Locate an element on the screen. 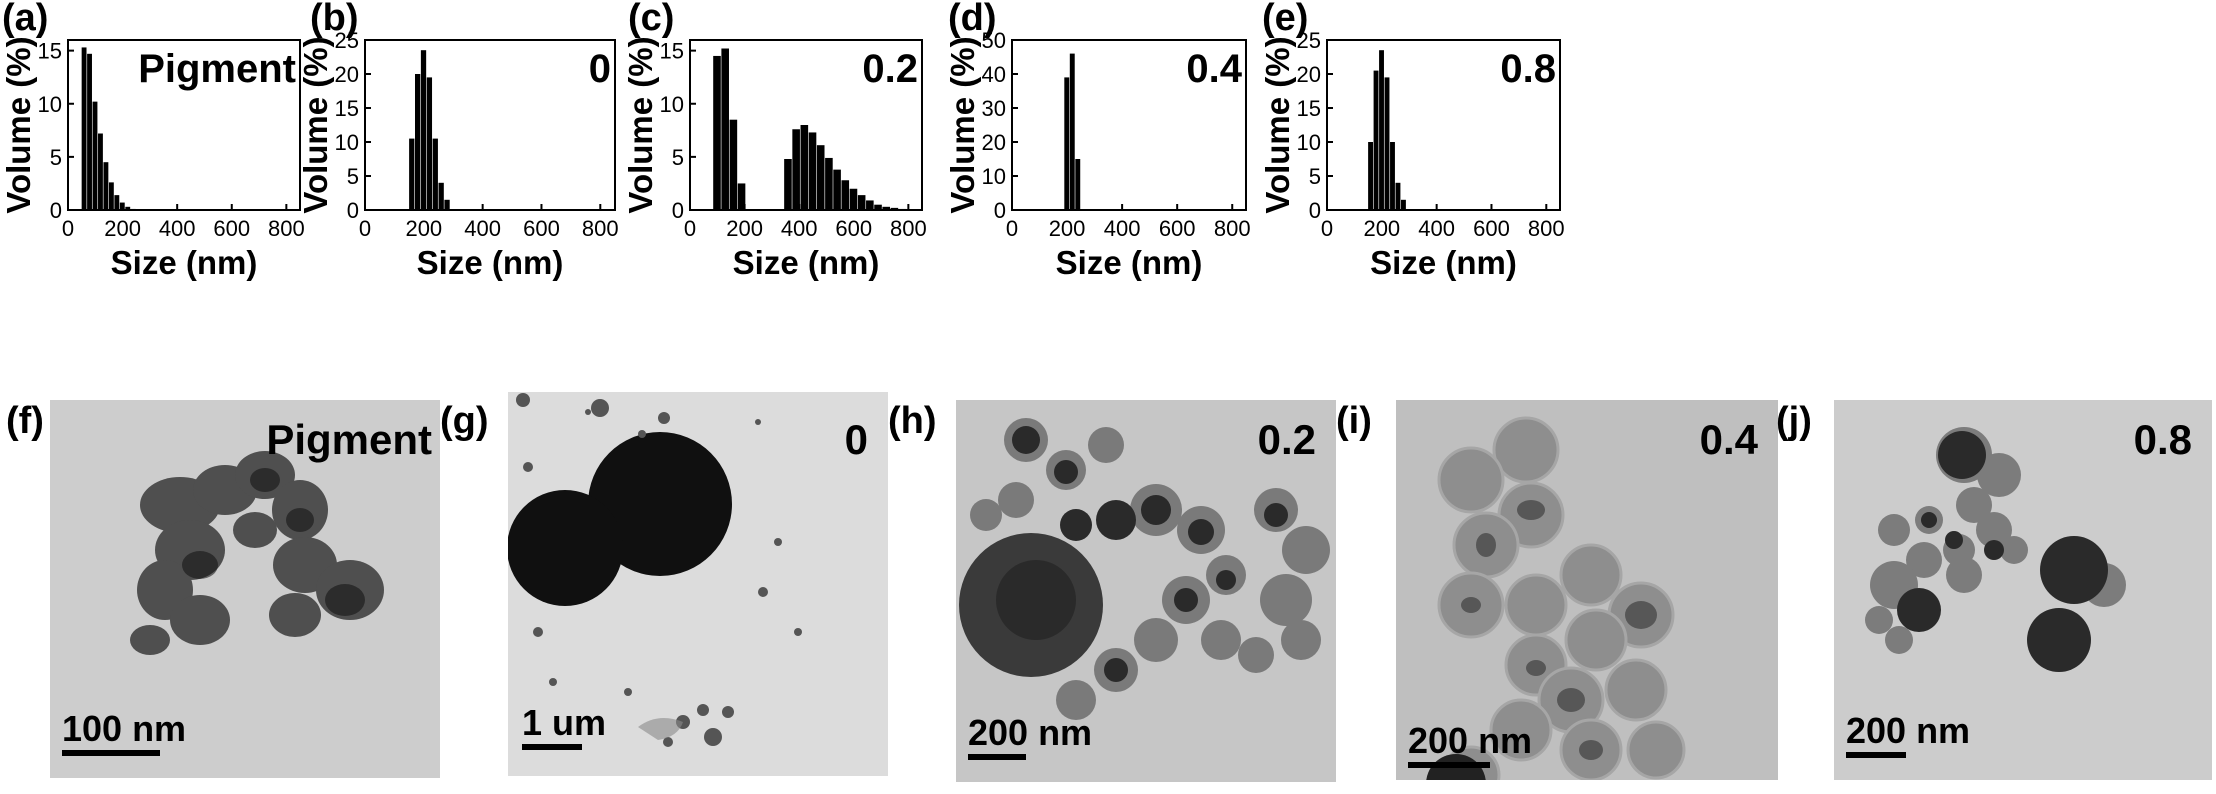  sample-annotation: 0.2 is located at coordinates (890, 69).